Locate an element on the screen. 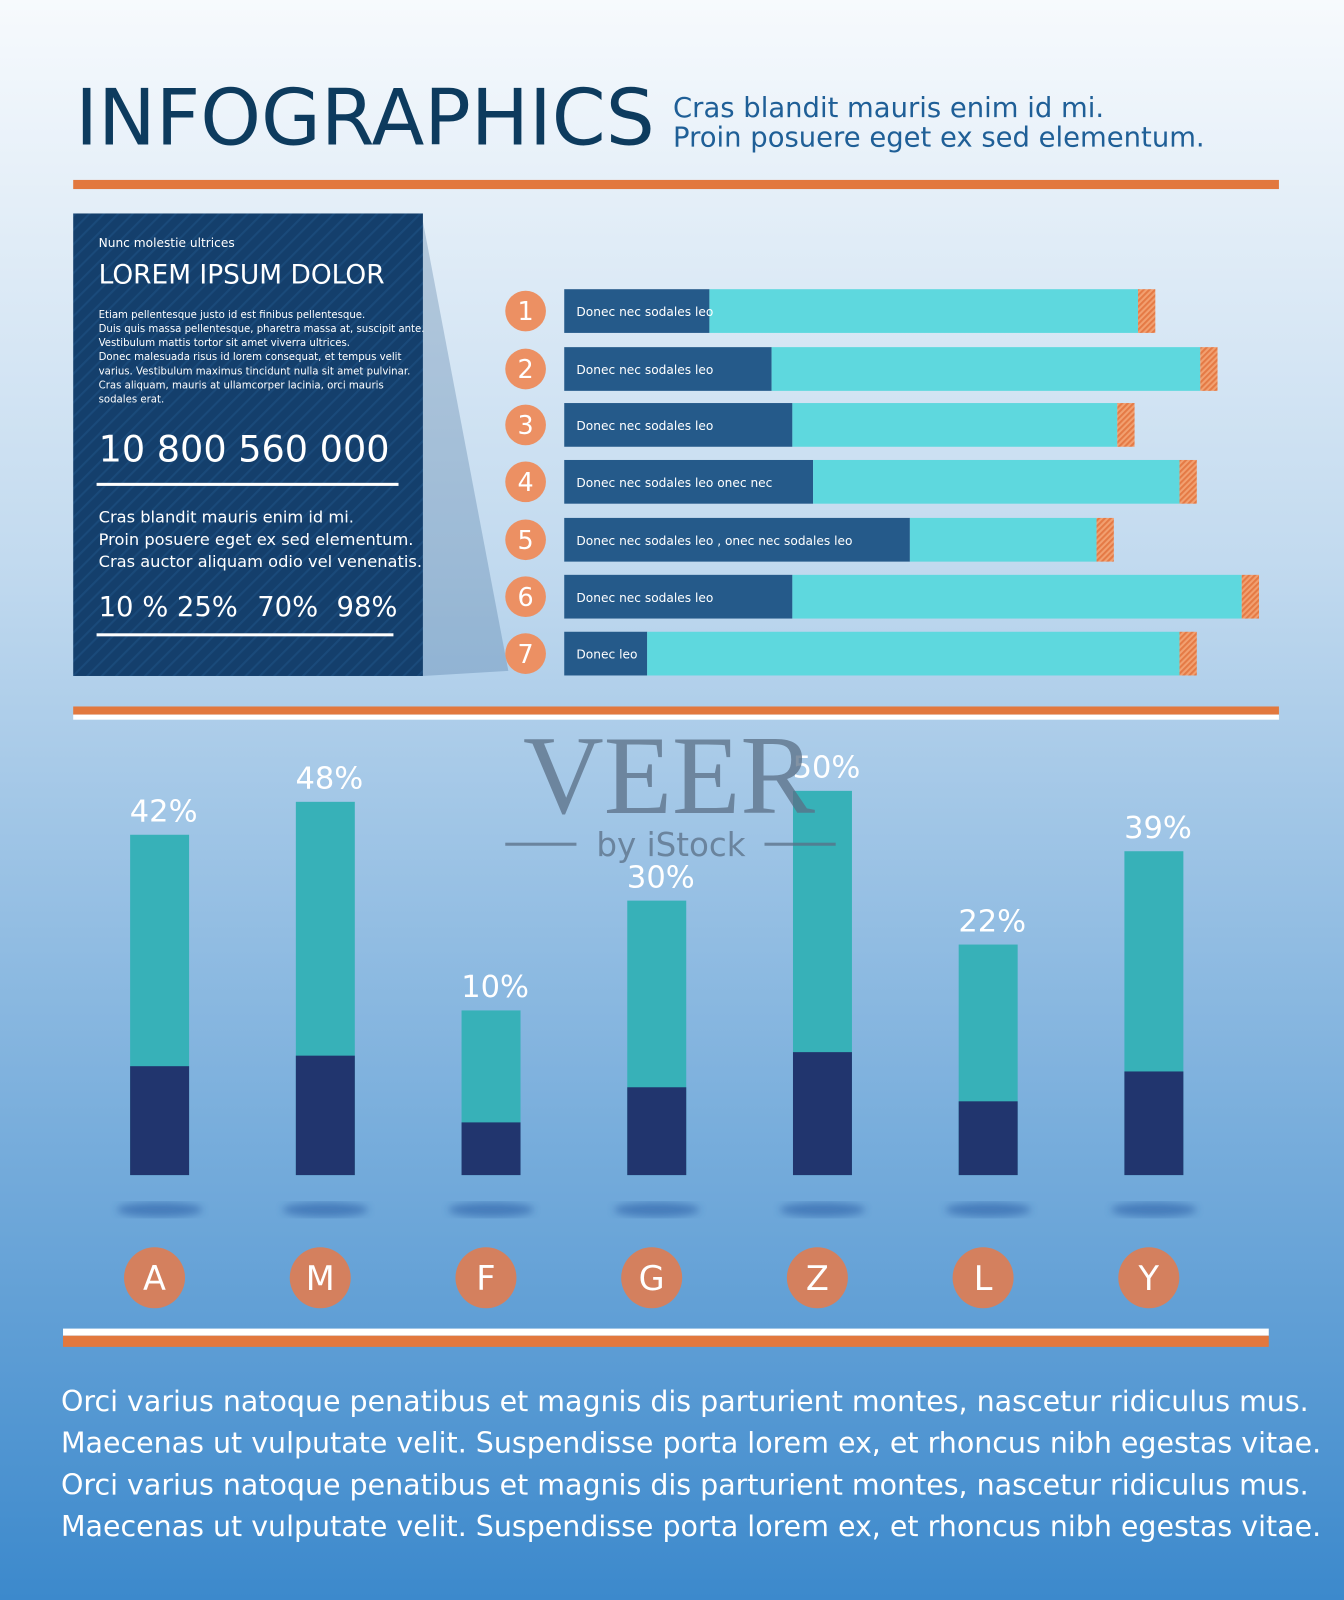  category-label: F is located at coordinates (485, 1278).